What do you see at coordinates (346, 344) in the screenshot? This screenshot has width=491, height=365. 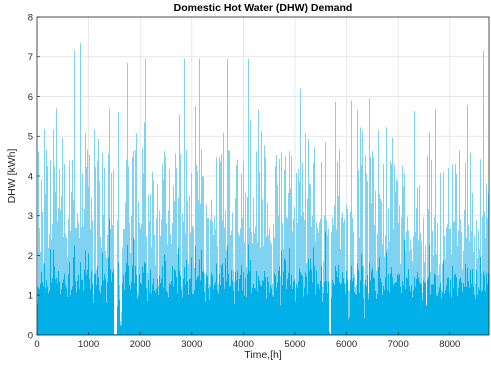 I see `x-tick-label: 6000` at bounding box center [346, 344].